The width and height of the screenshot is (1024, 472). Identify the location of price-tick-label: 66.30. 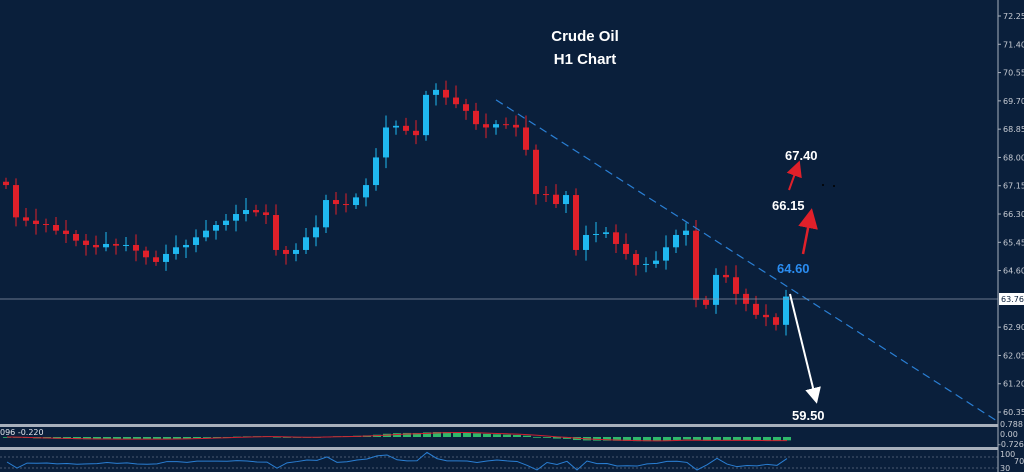
(1013, 214).